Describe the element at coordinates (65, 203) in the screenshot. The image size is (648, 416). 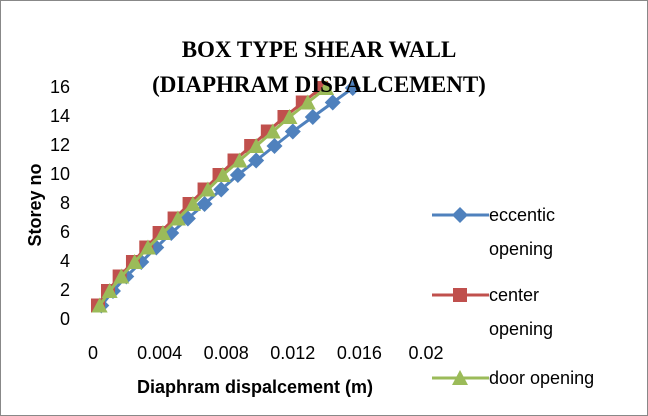
I see `y-tick-label: 8` at that location.